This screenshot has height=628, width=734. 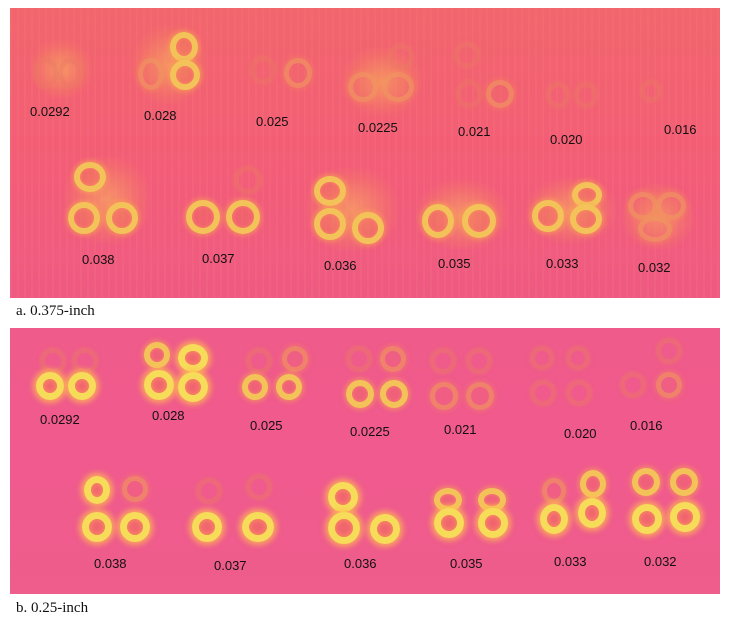 What do you see at coordinates (52, 608) in the screenshot?
I see `panel-b-caption: b. 0.25-inch` at bounding box center [52, 608].